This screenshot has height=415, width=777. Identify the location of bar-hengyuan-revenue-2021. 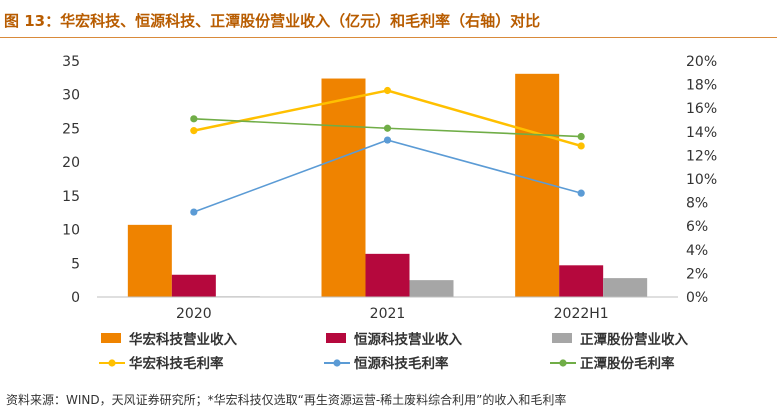
(387, 275).